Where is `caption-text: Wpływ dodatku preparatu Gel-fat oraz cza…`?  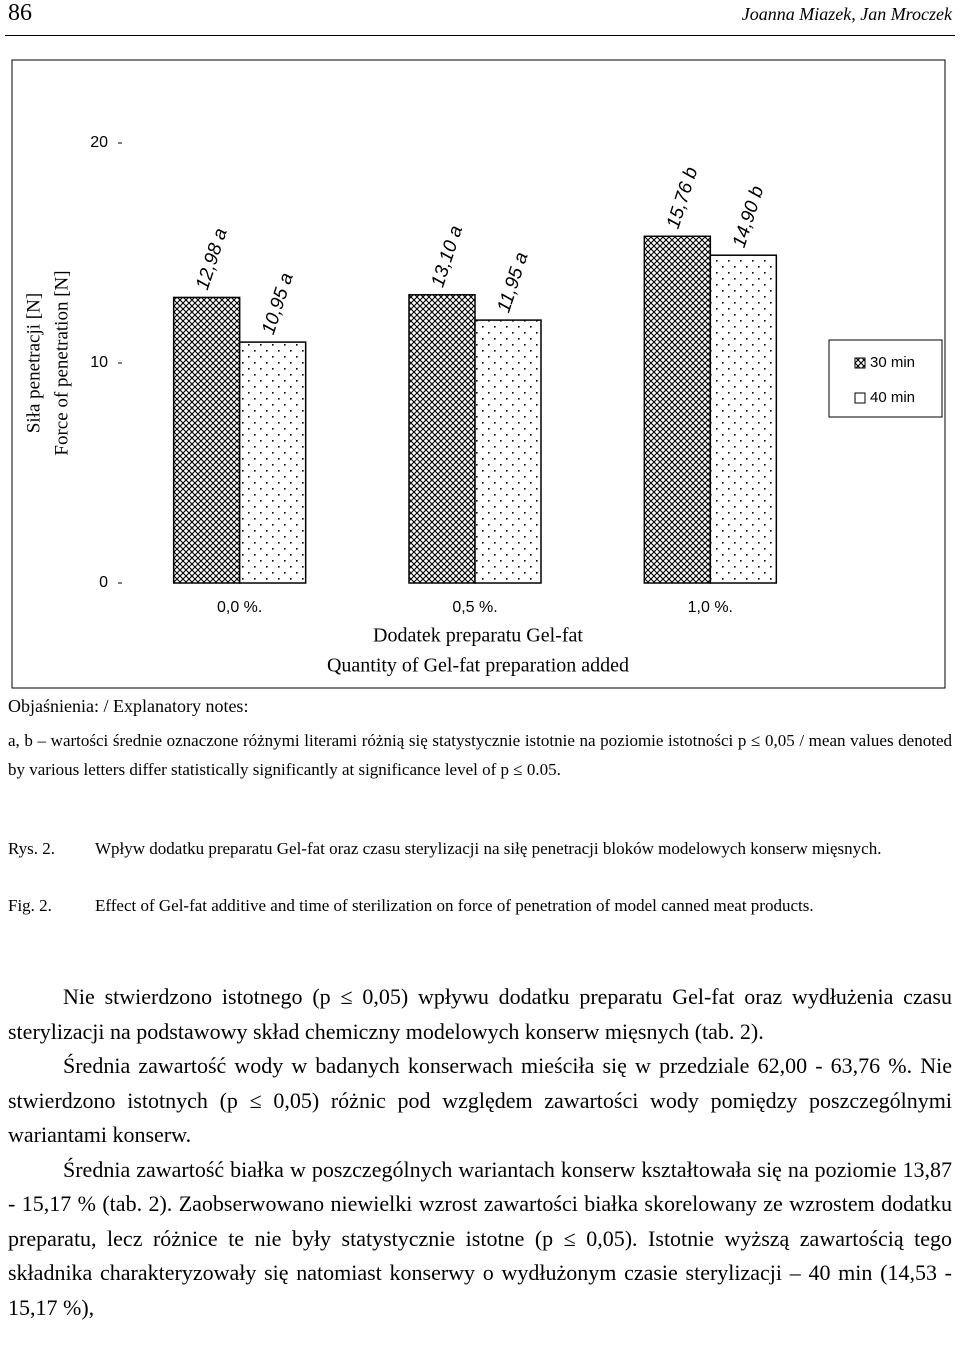 caption-text: Wpływ dodatku preparatu Gel-fat oraz cza… is located at coordinates (488, 848).